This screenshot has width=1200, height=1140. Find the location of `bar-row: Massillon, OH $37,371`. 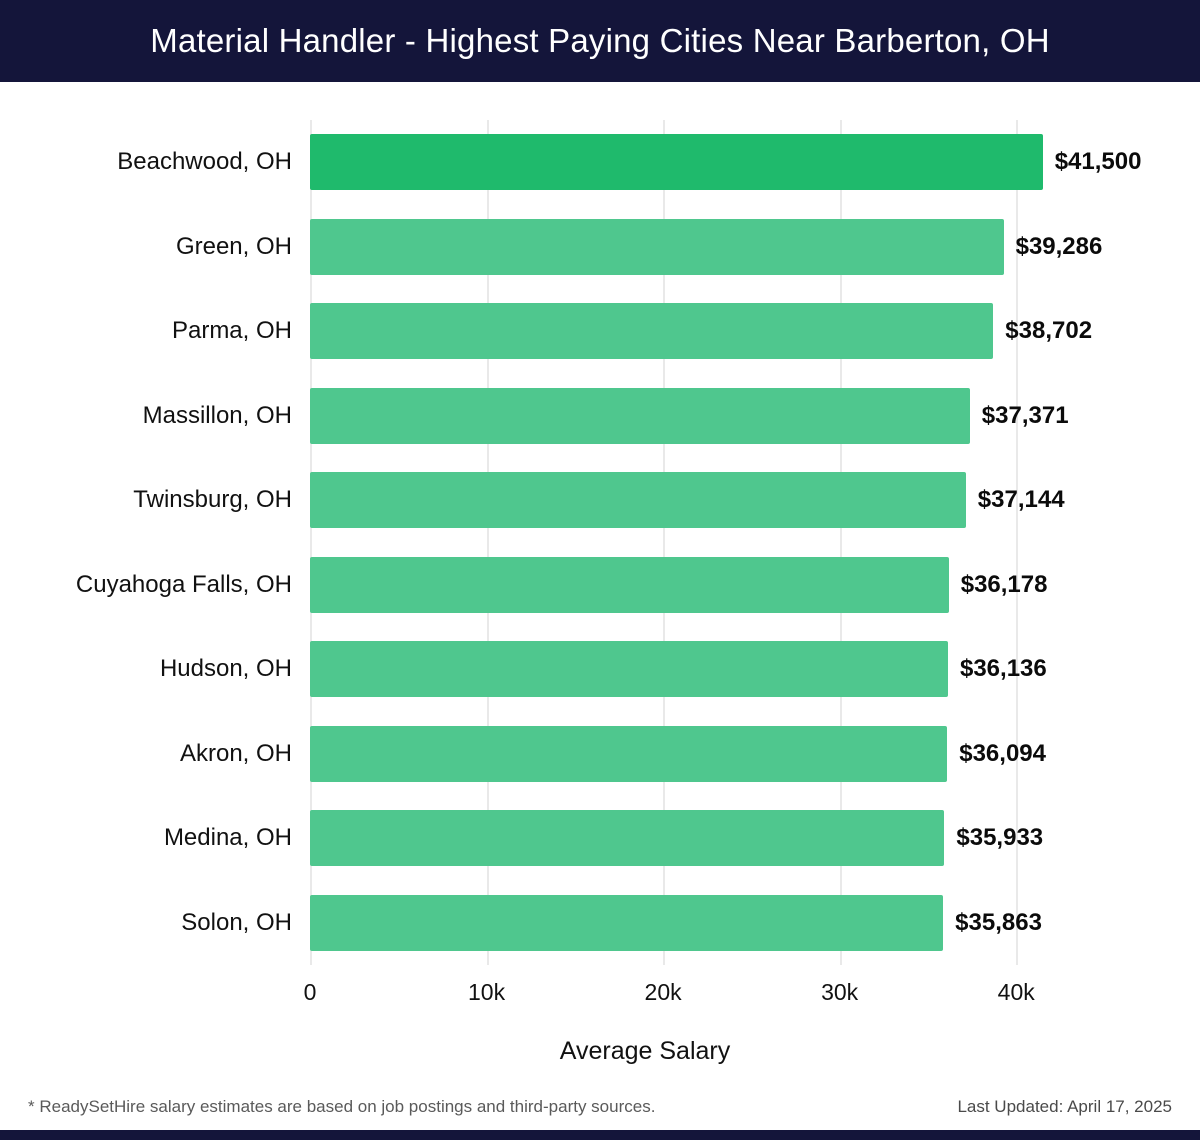

bar-row: Massillon, OH $37,371 is located at coordinates (600, 416).